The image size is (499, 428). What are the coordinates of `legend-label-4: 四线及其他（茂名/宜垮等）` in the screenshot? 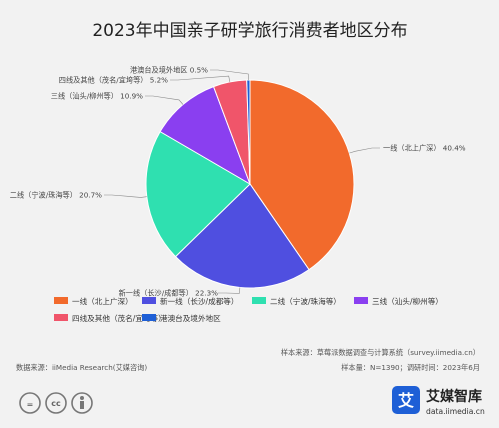 It's located at (119, 318).